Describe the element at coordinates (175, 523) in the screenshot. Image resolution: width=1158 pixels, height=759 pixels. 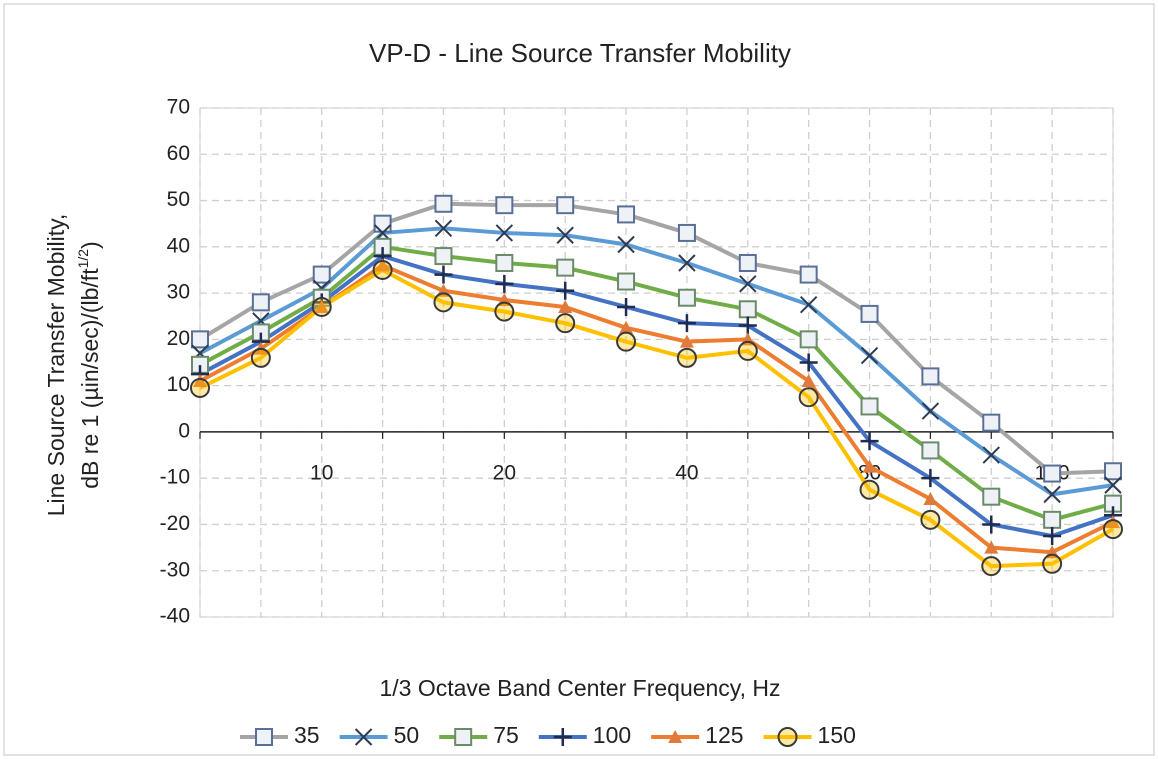
I see `y-tick-label: -20` at that location.